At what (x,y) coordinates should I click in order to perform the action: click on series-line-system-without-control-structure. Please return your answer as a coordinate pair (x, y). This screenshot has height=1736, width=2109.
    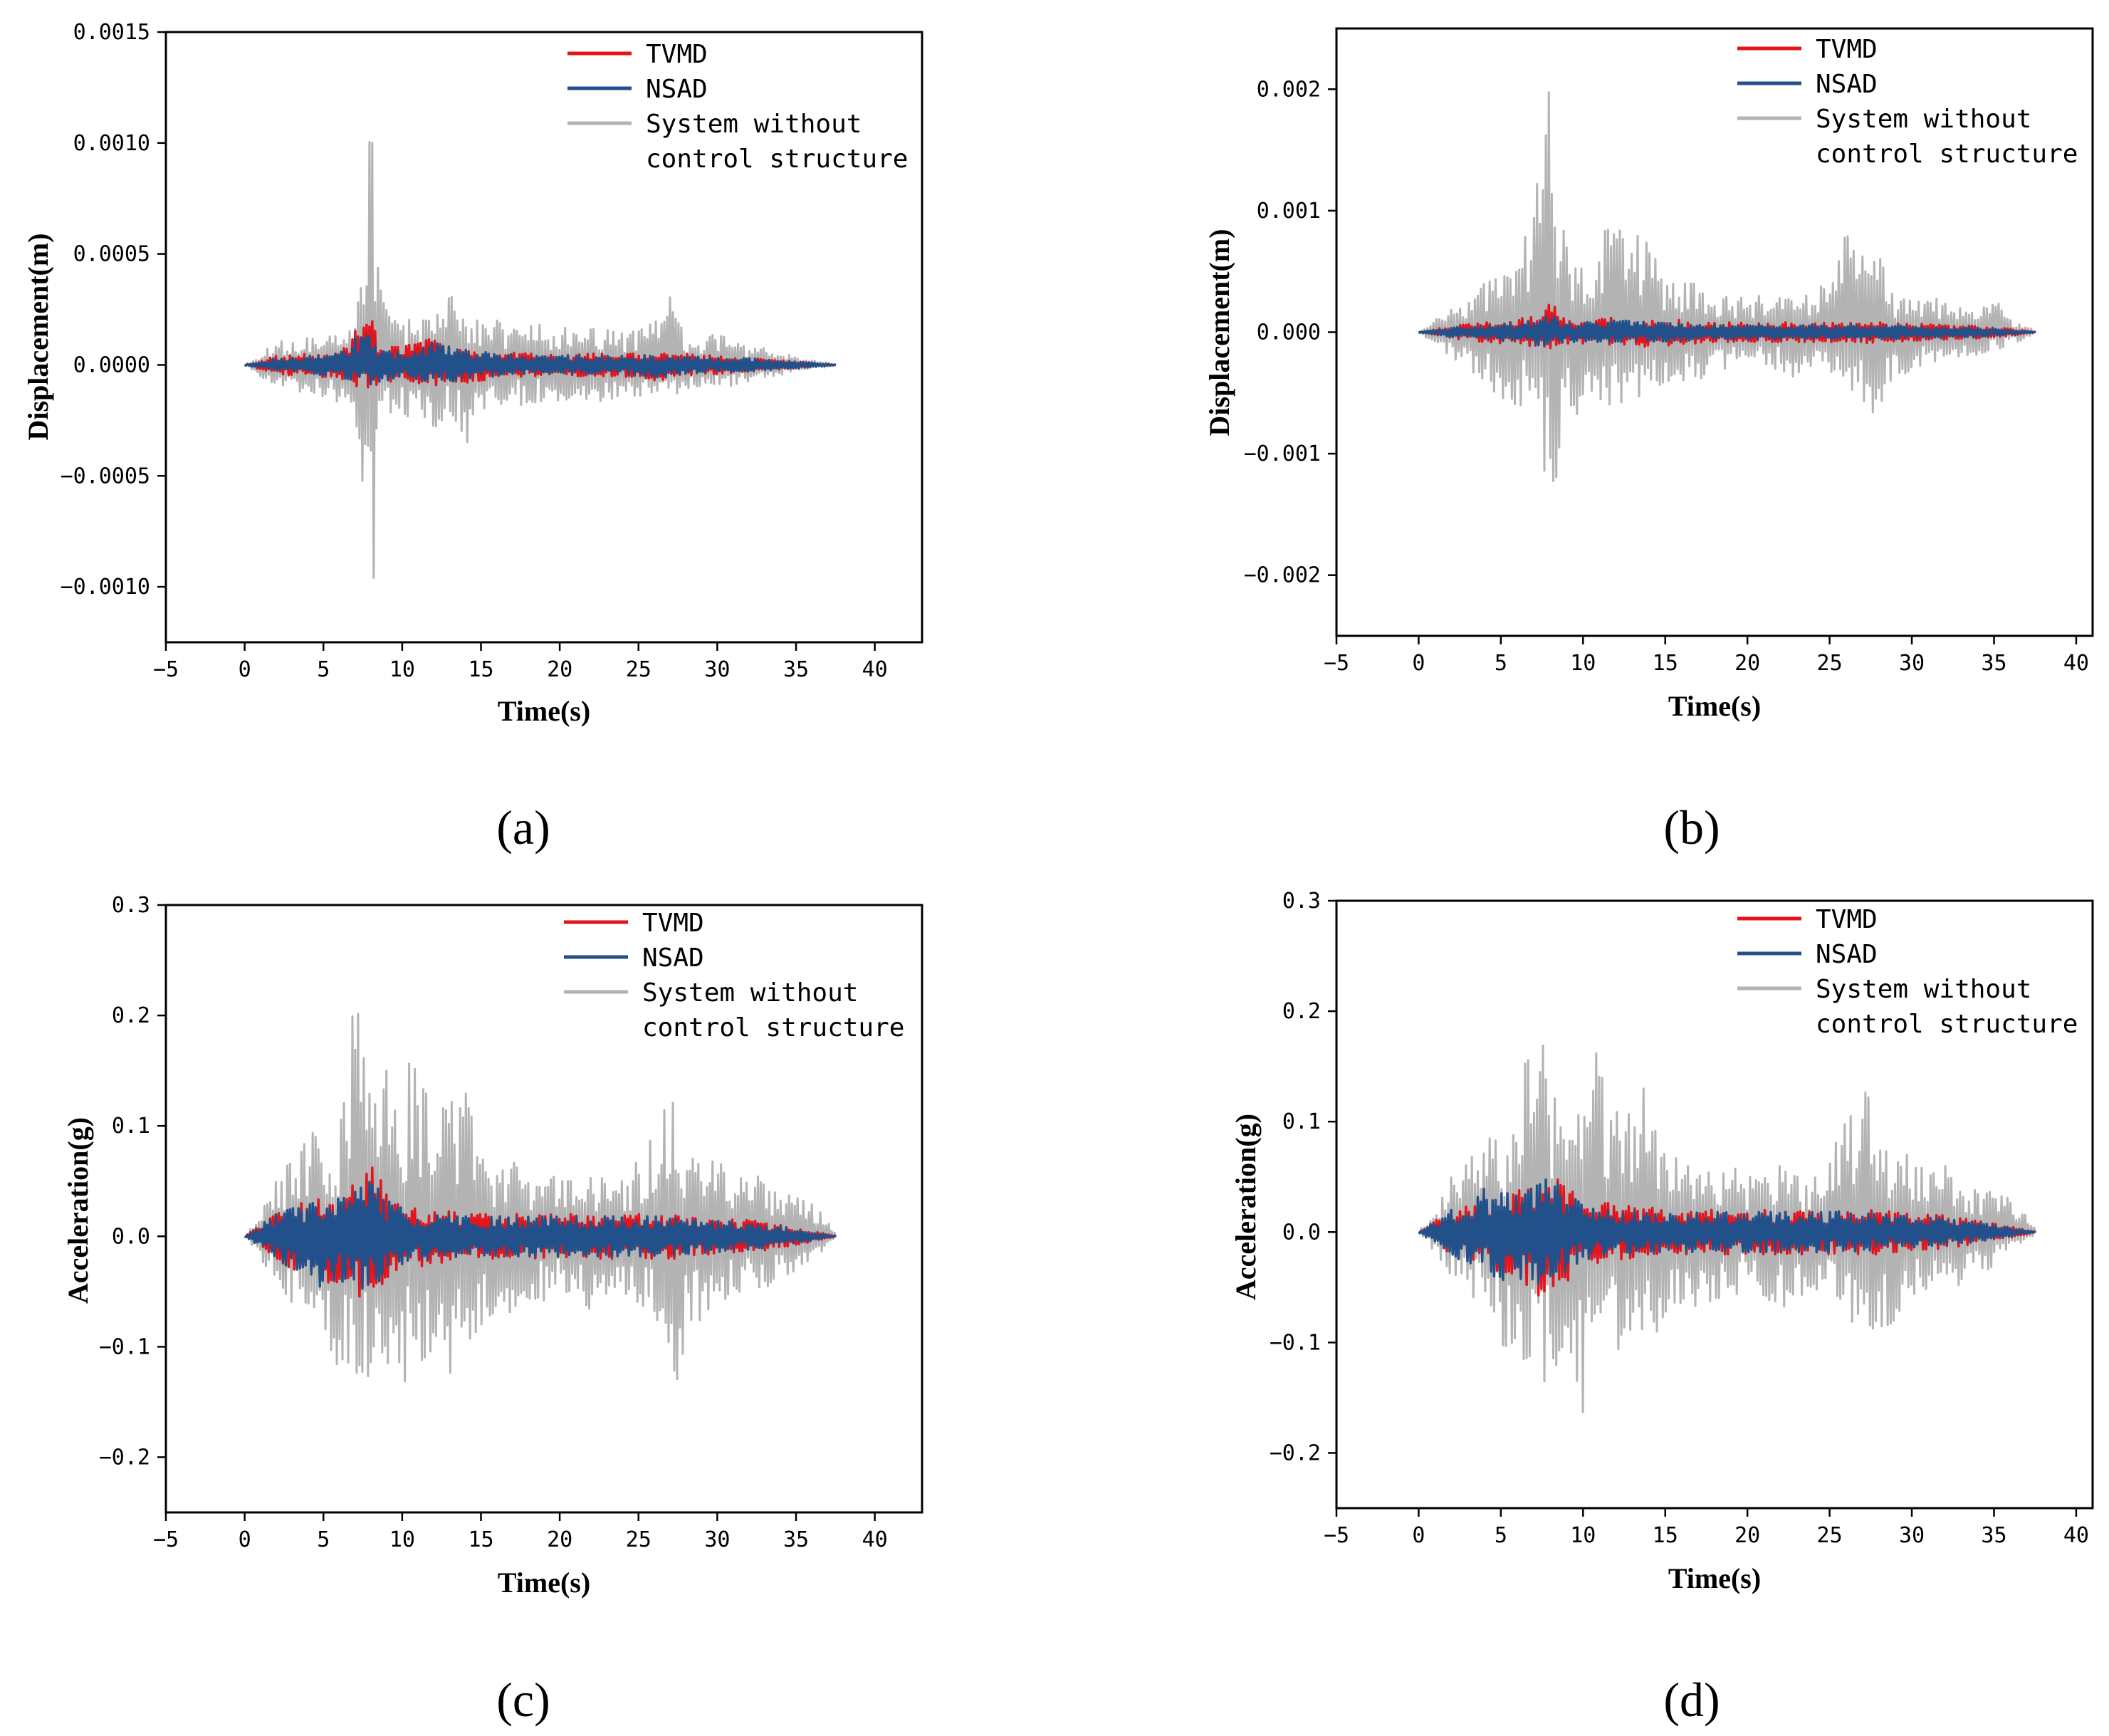
    Looking at the image, I should click on (540, 1198).